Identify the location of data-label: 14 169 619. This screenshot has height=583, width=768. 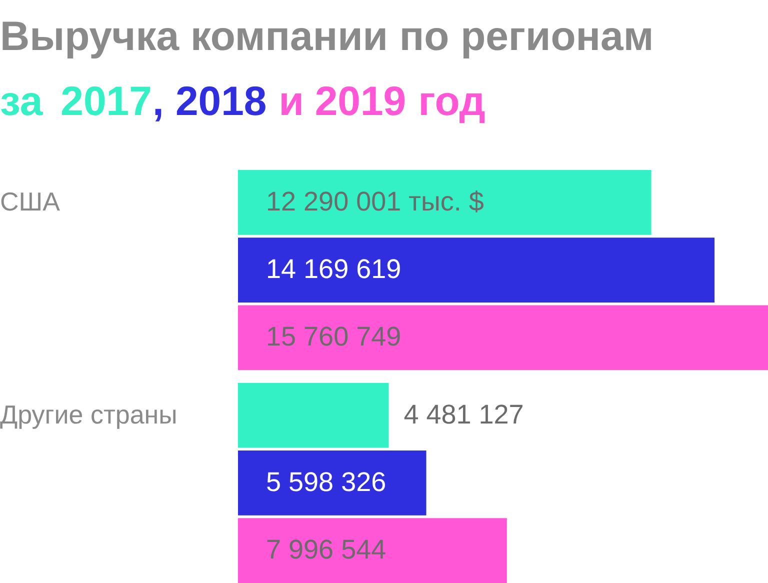
(334, 269).